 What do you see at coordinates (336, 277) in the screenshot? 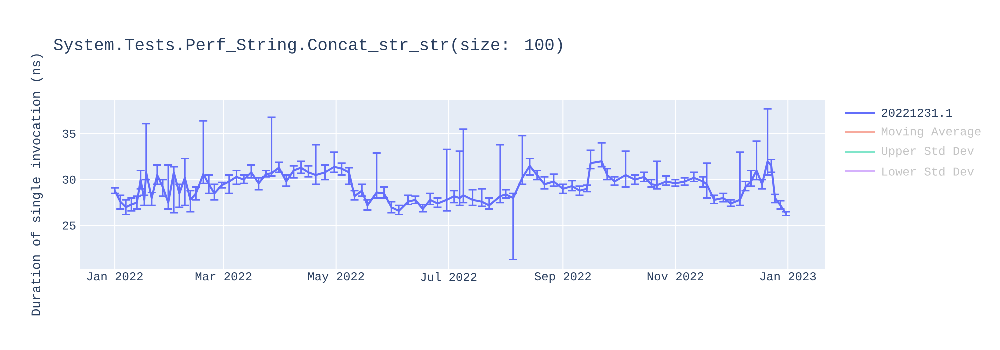
I see `x-tick-label: May 2022` at bounding box center [336, 277].